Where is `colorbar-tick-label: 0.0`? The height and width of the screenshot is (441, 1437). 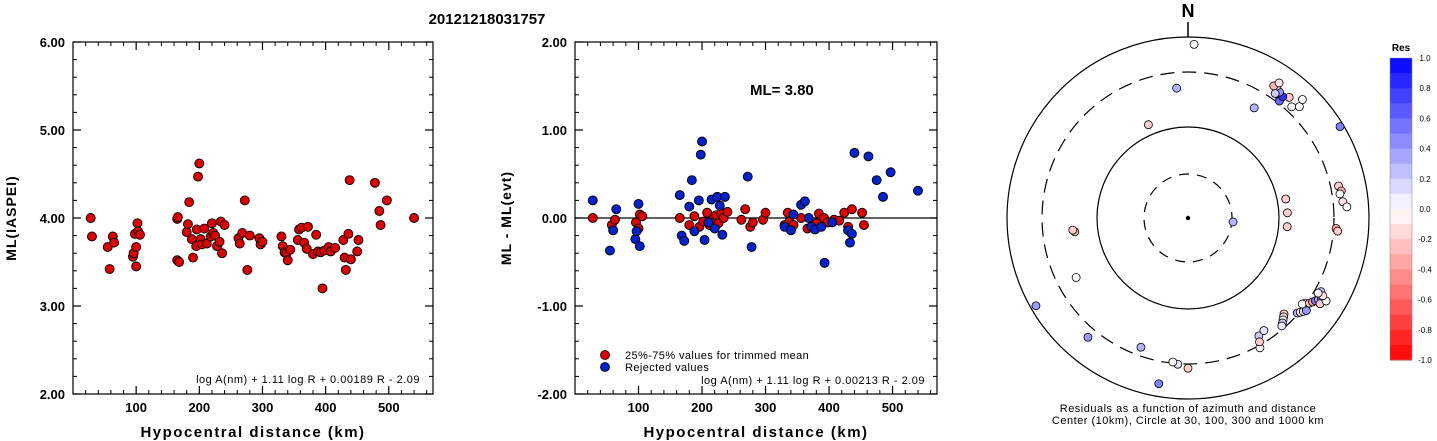 colorbar-tick-label: 0.0 is located at coordinates (1425, 209).